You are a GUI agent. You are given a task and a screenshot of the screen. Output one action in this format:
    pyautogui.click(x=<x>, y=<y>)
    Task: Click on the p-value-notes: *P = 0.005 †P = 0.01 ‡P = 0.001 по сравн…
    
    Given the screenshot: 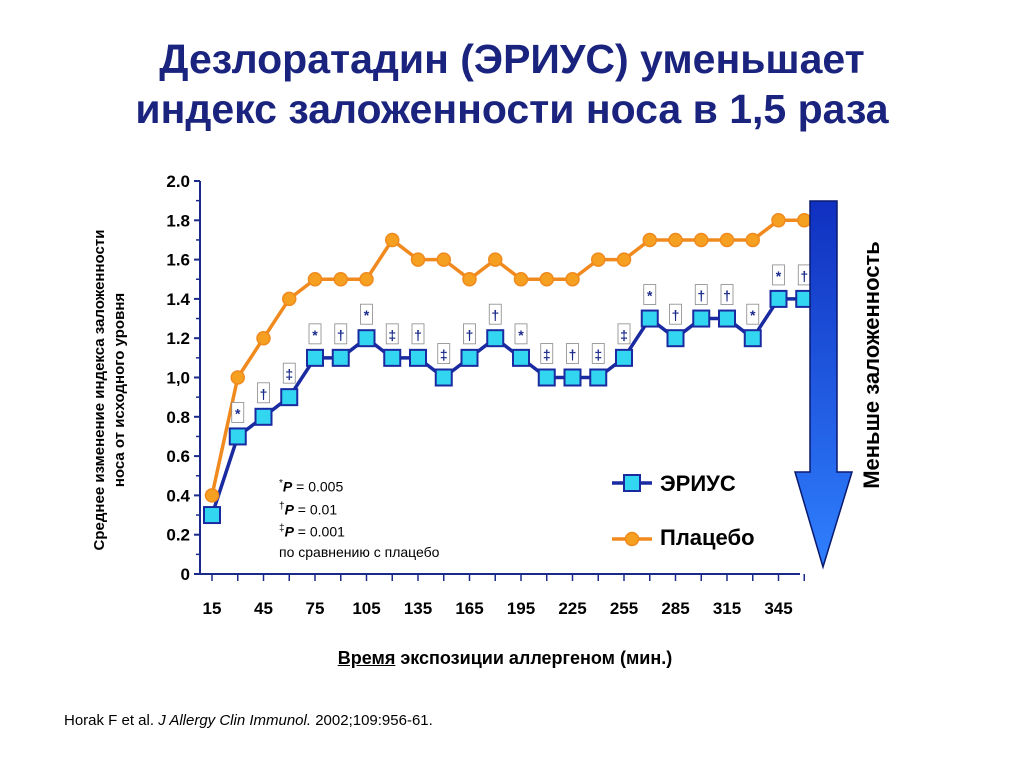 What is the action you would take?
    pyautogui.click(x=359, y=518)
    